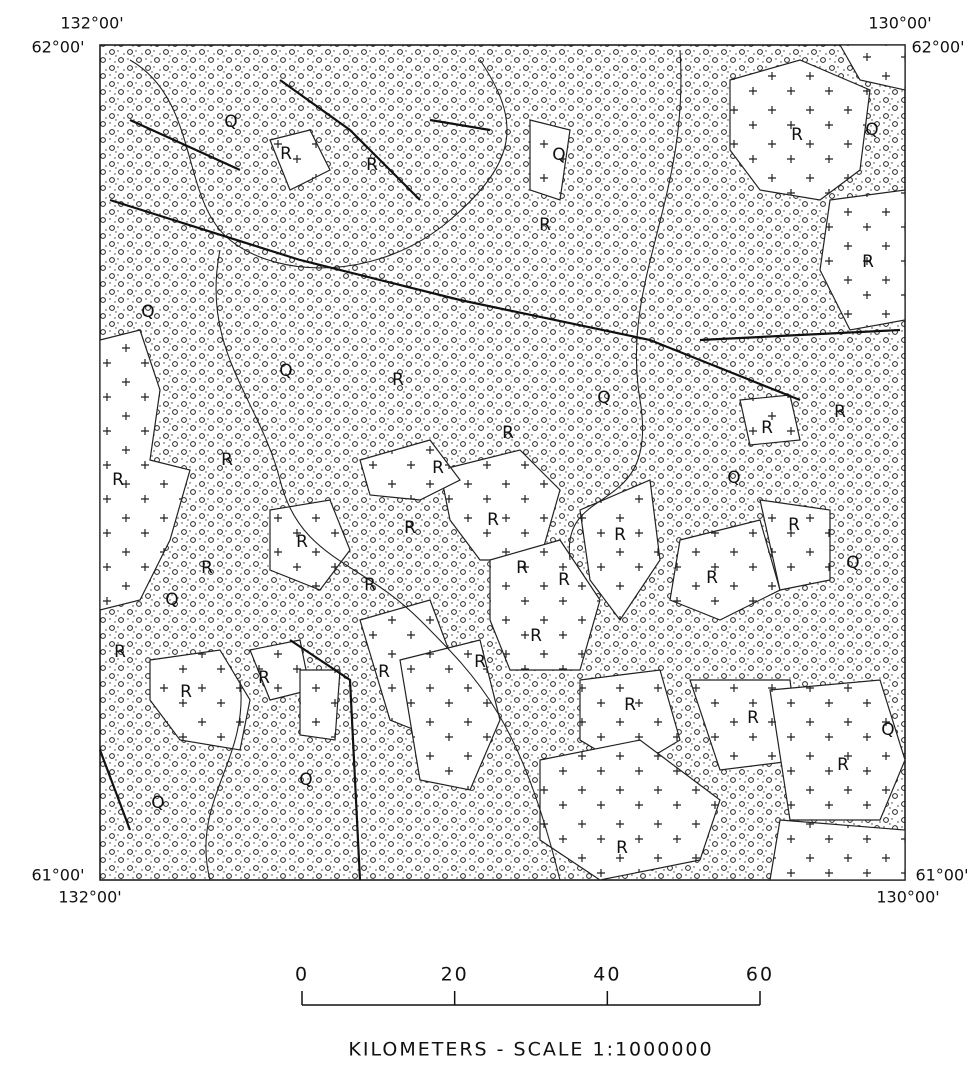 This screenshot has height=1080, width=970. I want to click on scale-tick-label: 60, so click(760, 975).